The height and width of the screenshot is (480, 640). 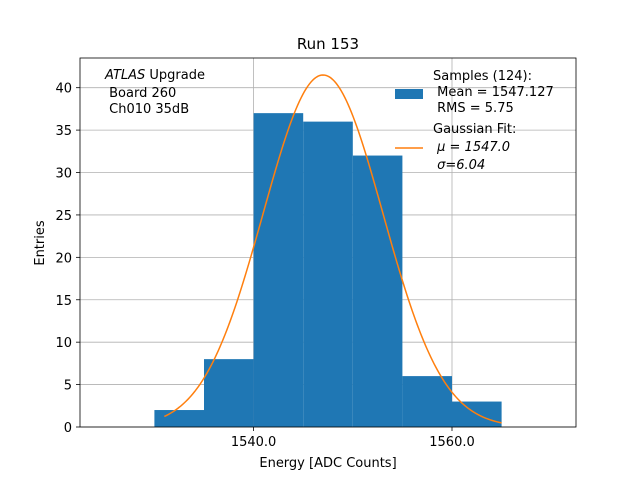 I want to click on y-tick-label: 10, so click(x=63, y=343).